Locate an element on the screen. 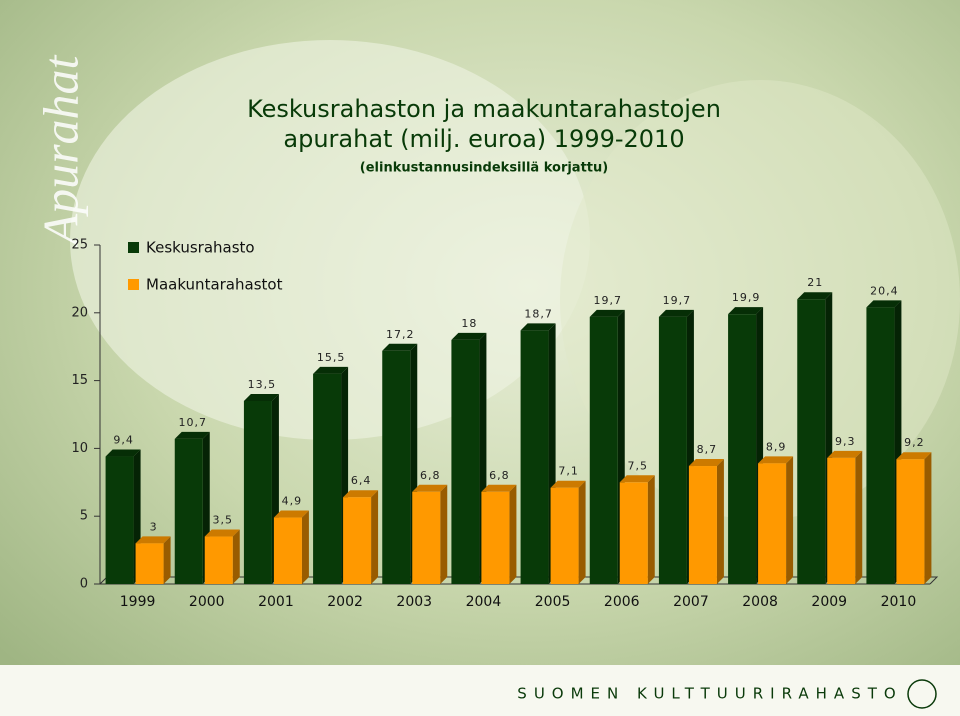 The height and width of the screenshot is (716, 960). x-tick-label: 2006 is located at coordinates (622, 602).